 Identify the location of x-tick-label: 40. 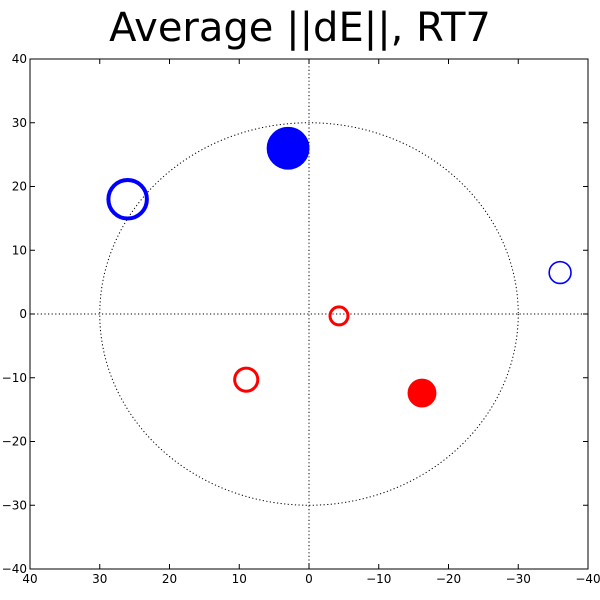
(29, 579).